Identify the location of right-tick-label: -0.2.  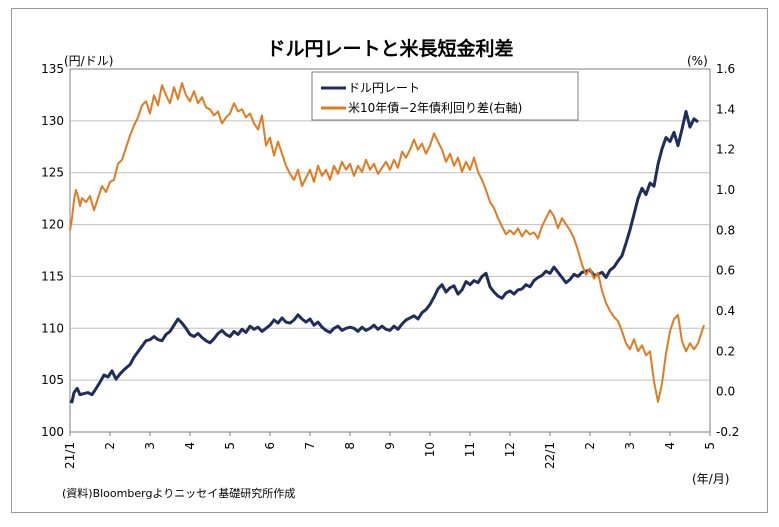
(727, 432).